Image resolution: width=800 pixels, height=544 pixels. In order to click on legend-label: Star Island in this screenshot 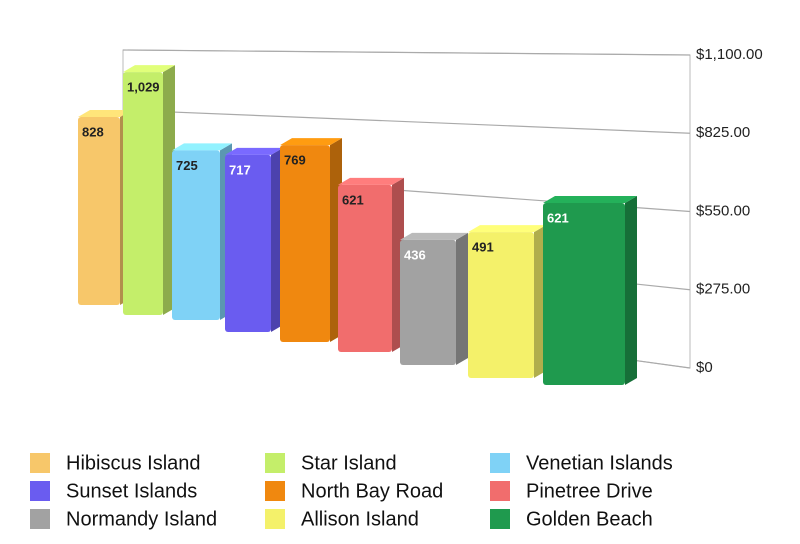, I will do `click(349, 463)`.